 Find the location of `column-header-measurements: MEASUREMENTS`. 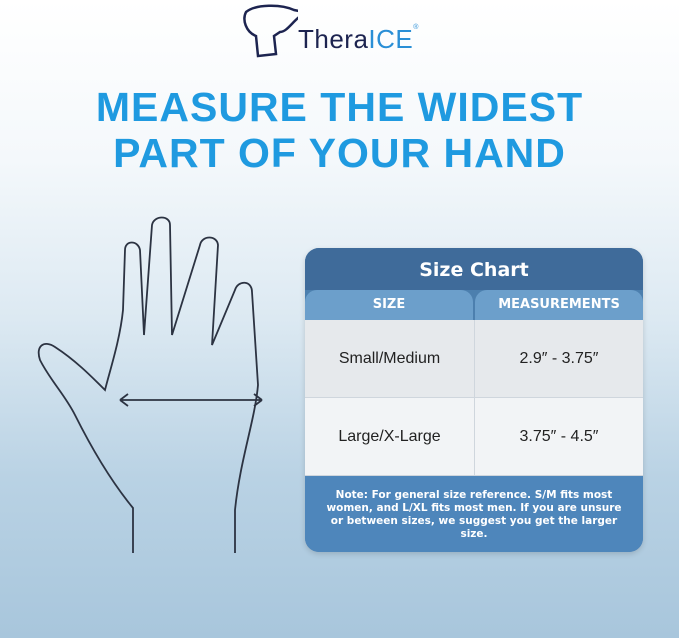

column-header-measurements: MEASUREMENTS is located at coordinates (559, 305).